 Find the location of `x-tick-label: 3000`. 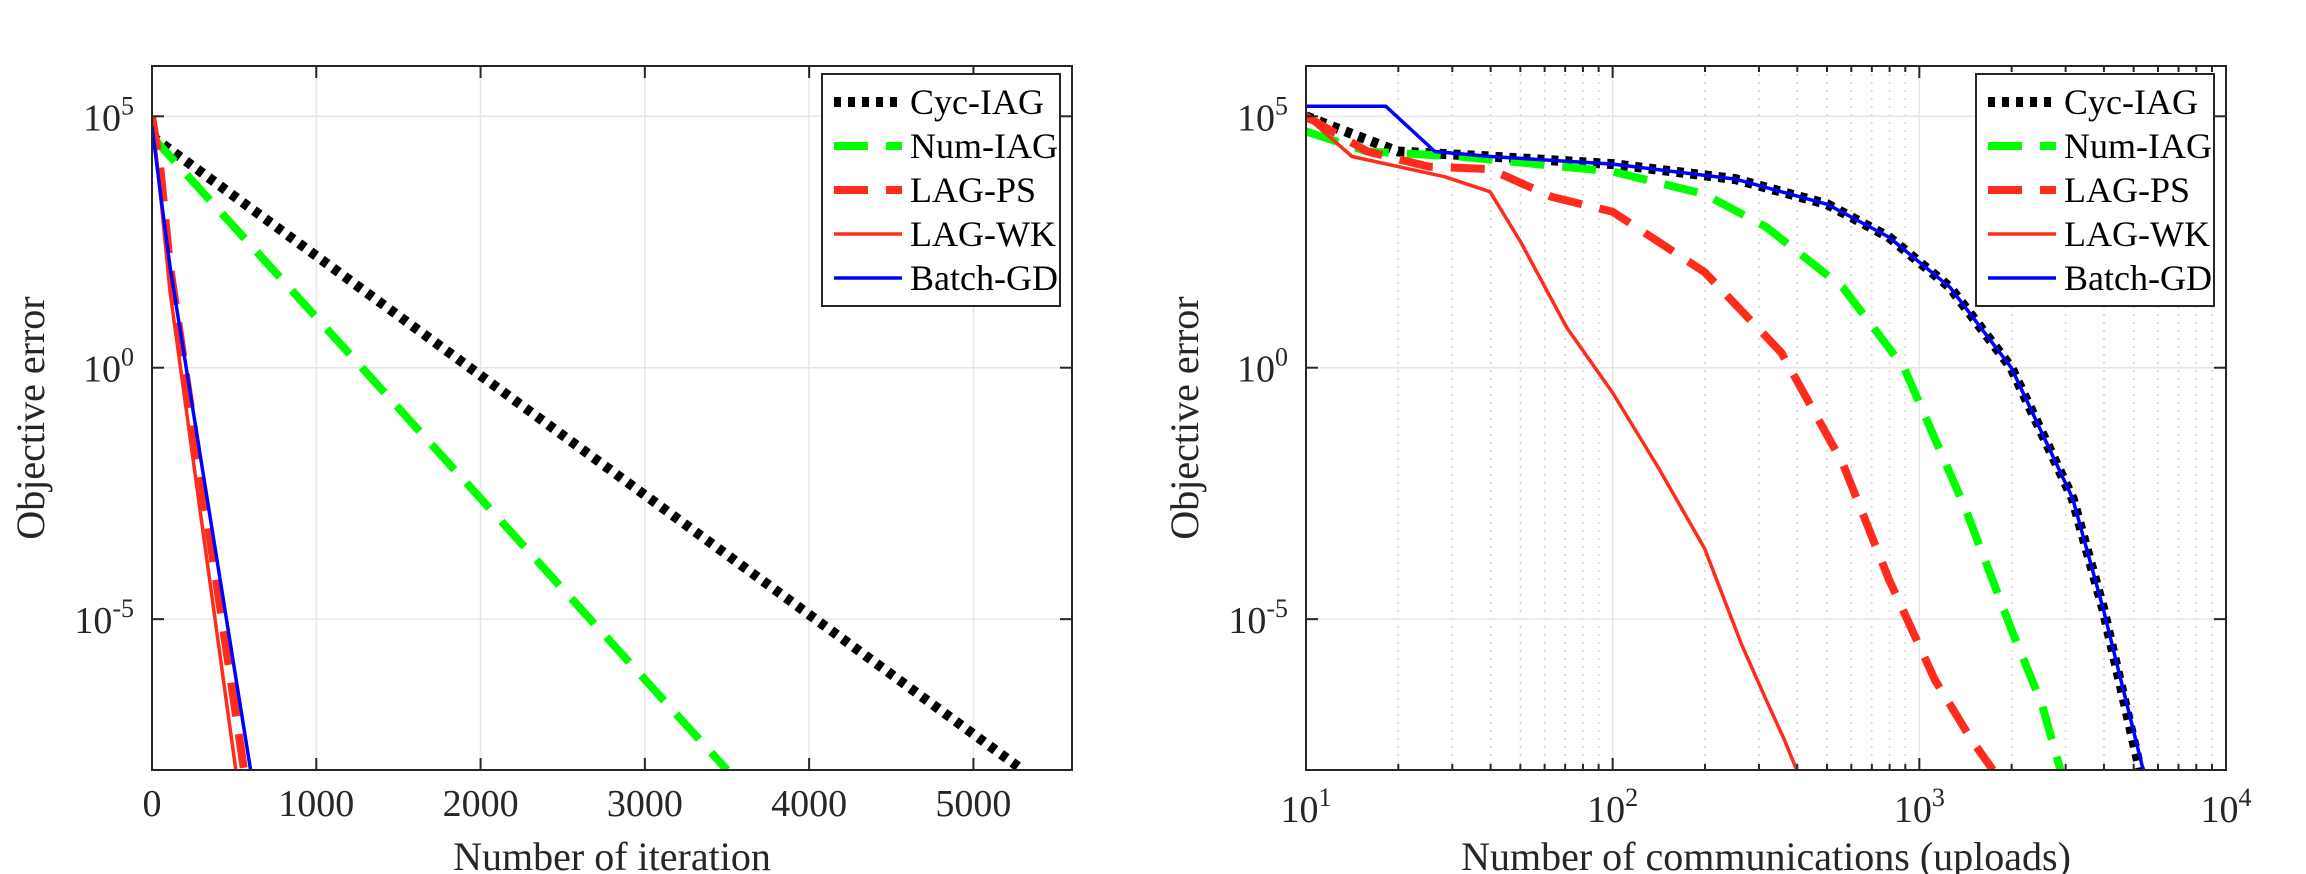

x-tick-label: 3000 is located at coordinates (645, 804).